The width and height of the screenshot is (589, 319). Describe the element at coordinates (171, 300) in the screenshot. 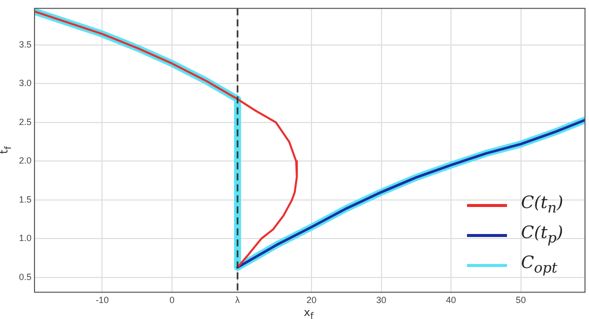

I see `x-tick-label: 0` at that location.